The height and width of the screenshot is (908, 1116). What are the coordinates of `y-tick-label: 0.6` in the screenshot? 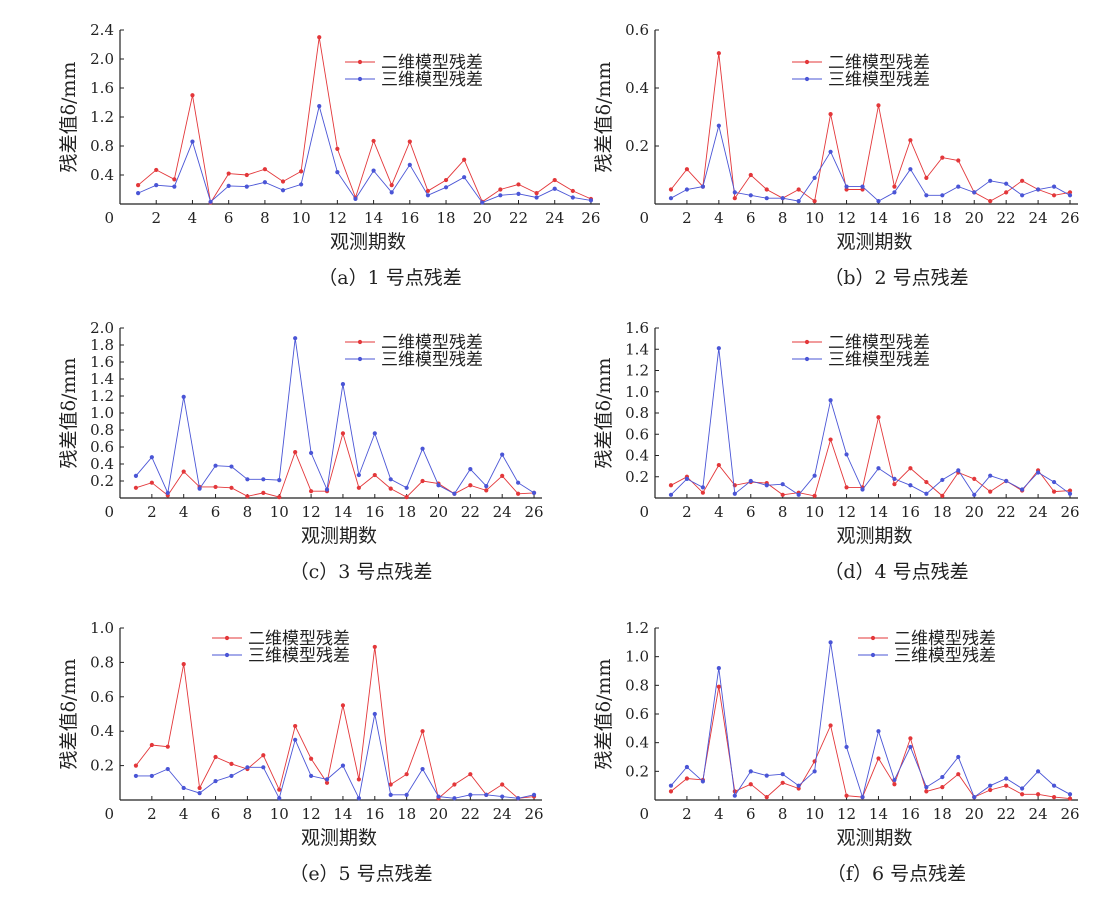 It's located at (637, 434).